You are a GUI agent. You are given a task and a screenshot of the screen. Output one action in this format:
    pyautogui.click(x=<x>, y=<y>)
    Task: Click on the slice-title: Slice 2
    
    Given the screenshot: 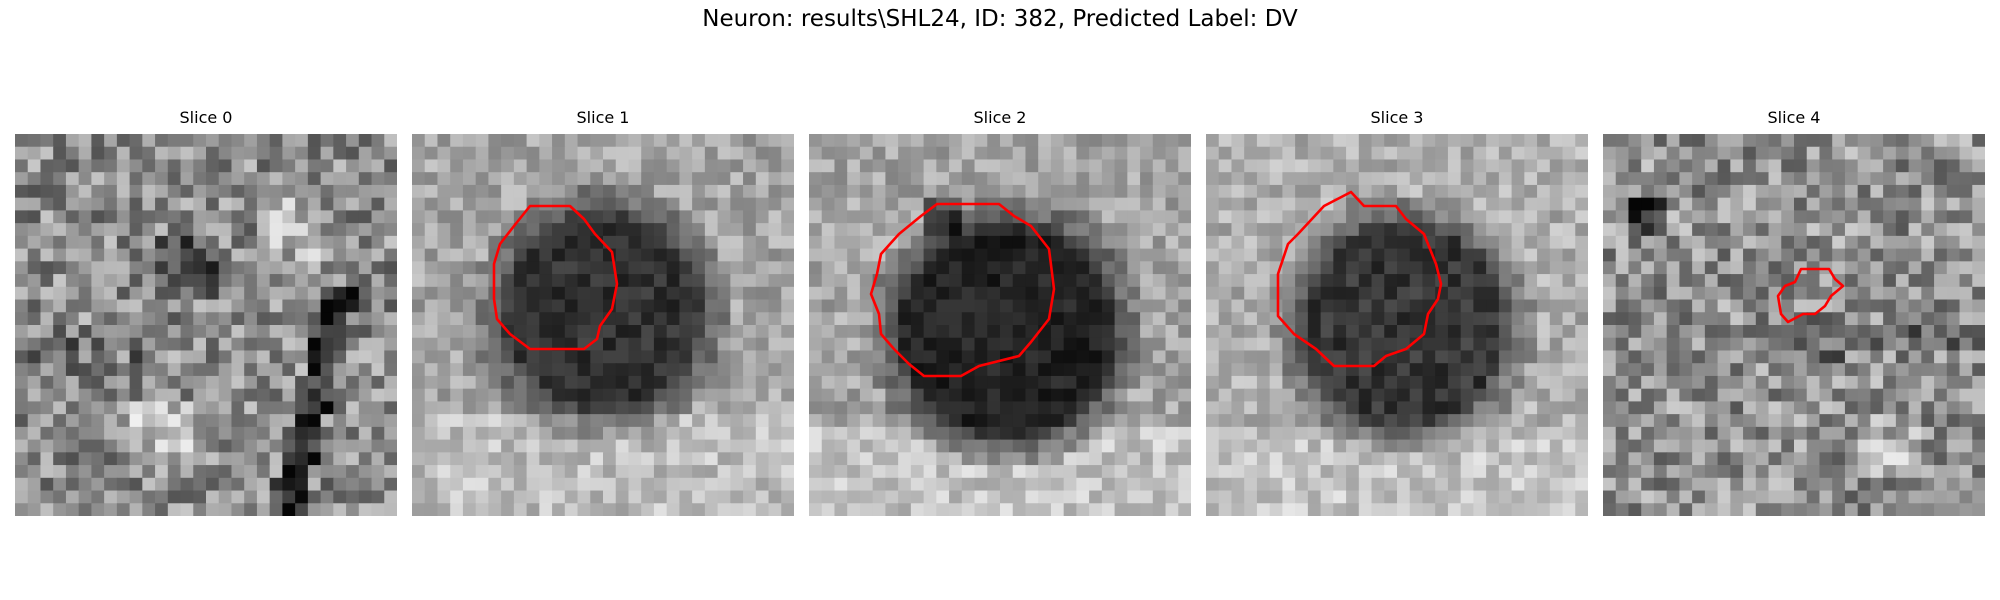 What is the action you would take?
    pyautogui.click(x=1000, y=117)
    